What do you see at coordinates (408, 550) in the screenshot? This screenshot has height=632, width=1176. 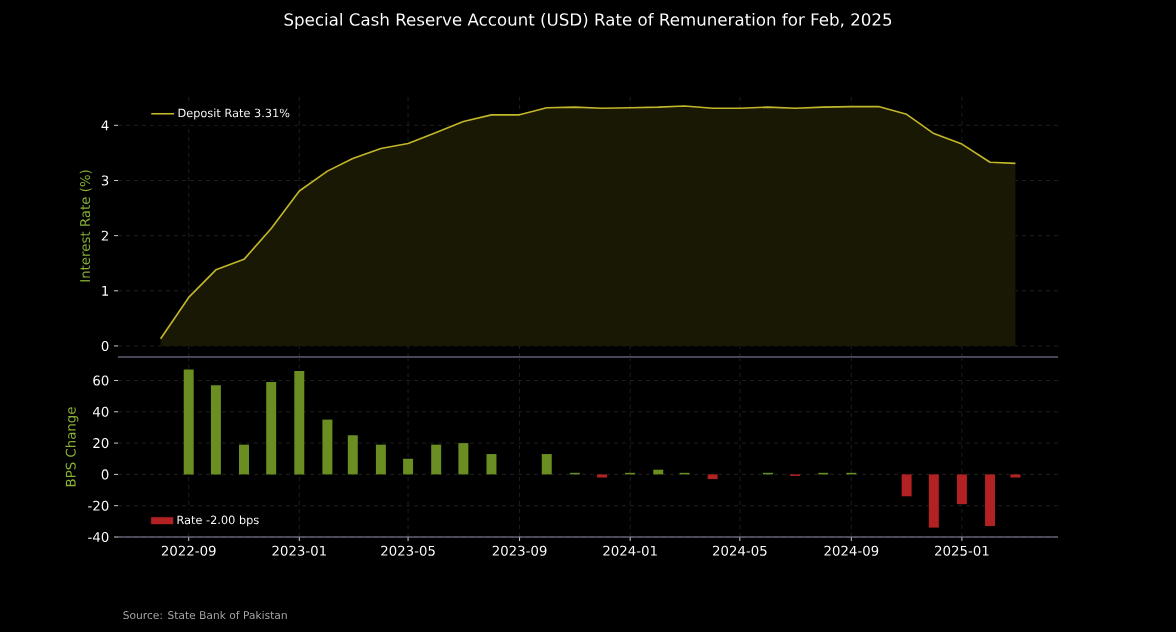 I see `x-tick-label: 2023-05` at bounding box center [408, 550].